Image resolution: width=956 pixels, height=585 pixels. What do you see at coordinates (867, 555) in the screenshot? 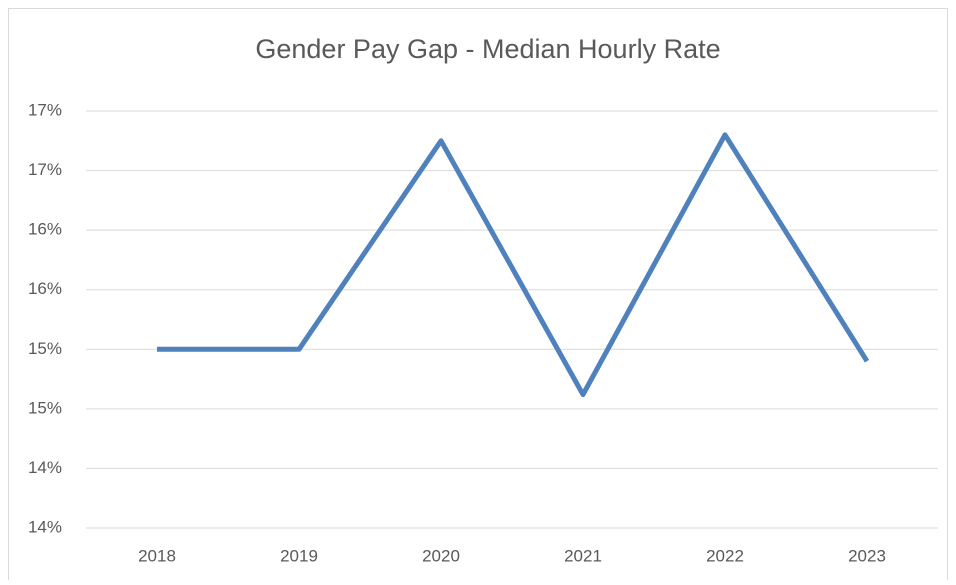
I see `x-tick-label: 2023` at bounding box center [867, 555].